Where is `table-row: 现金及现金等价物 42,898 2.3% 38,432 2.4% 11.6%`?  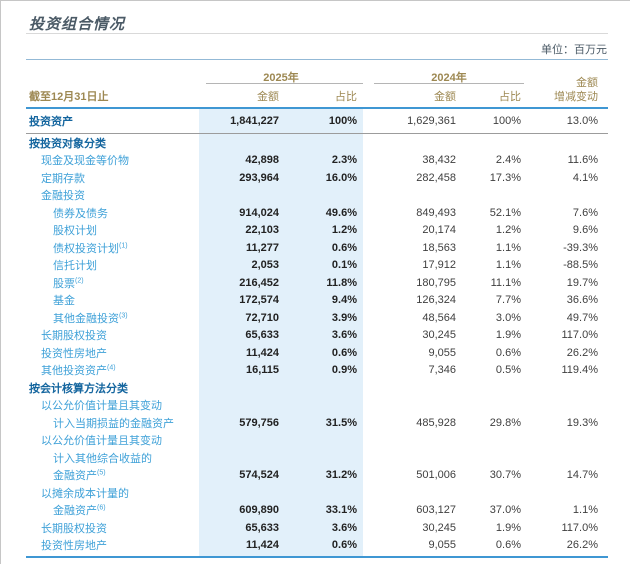
table-row: 现金及现金等价物 42,898 2.3% 38,432 2.4% 11.6% is located at coordinates (317, 161).